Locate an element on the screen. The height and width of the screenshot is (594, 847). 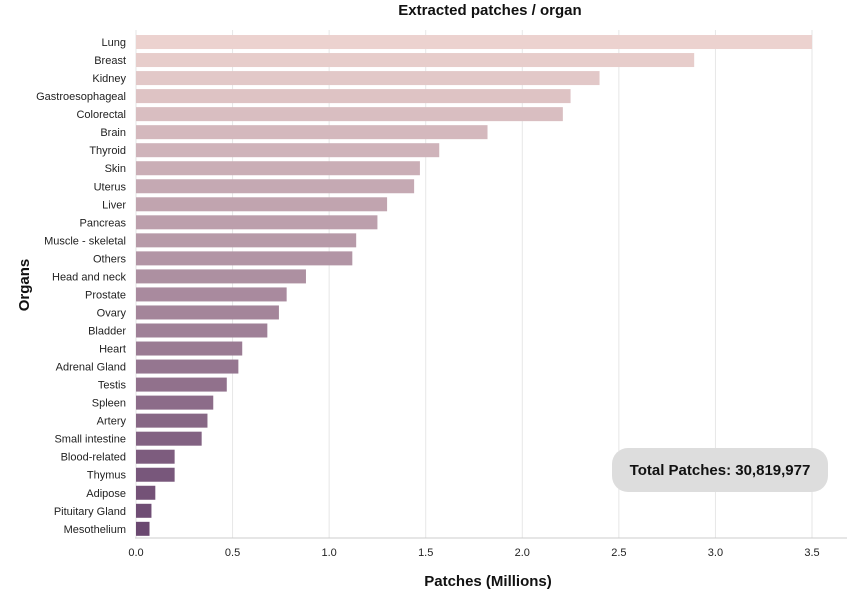
category-label: Spleen is located at coordinates (109, 404).